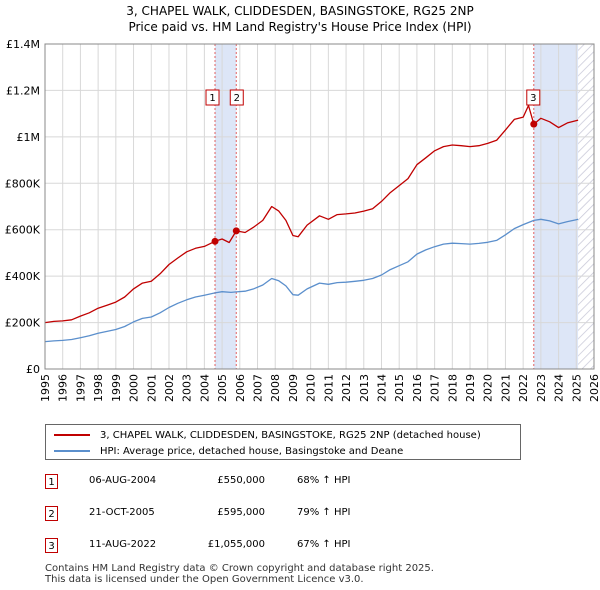 The height and width of the screenshot is (590, 600). I want to click on legend-swatch-property, so click(72, 435).